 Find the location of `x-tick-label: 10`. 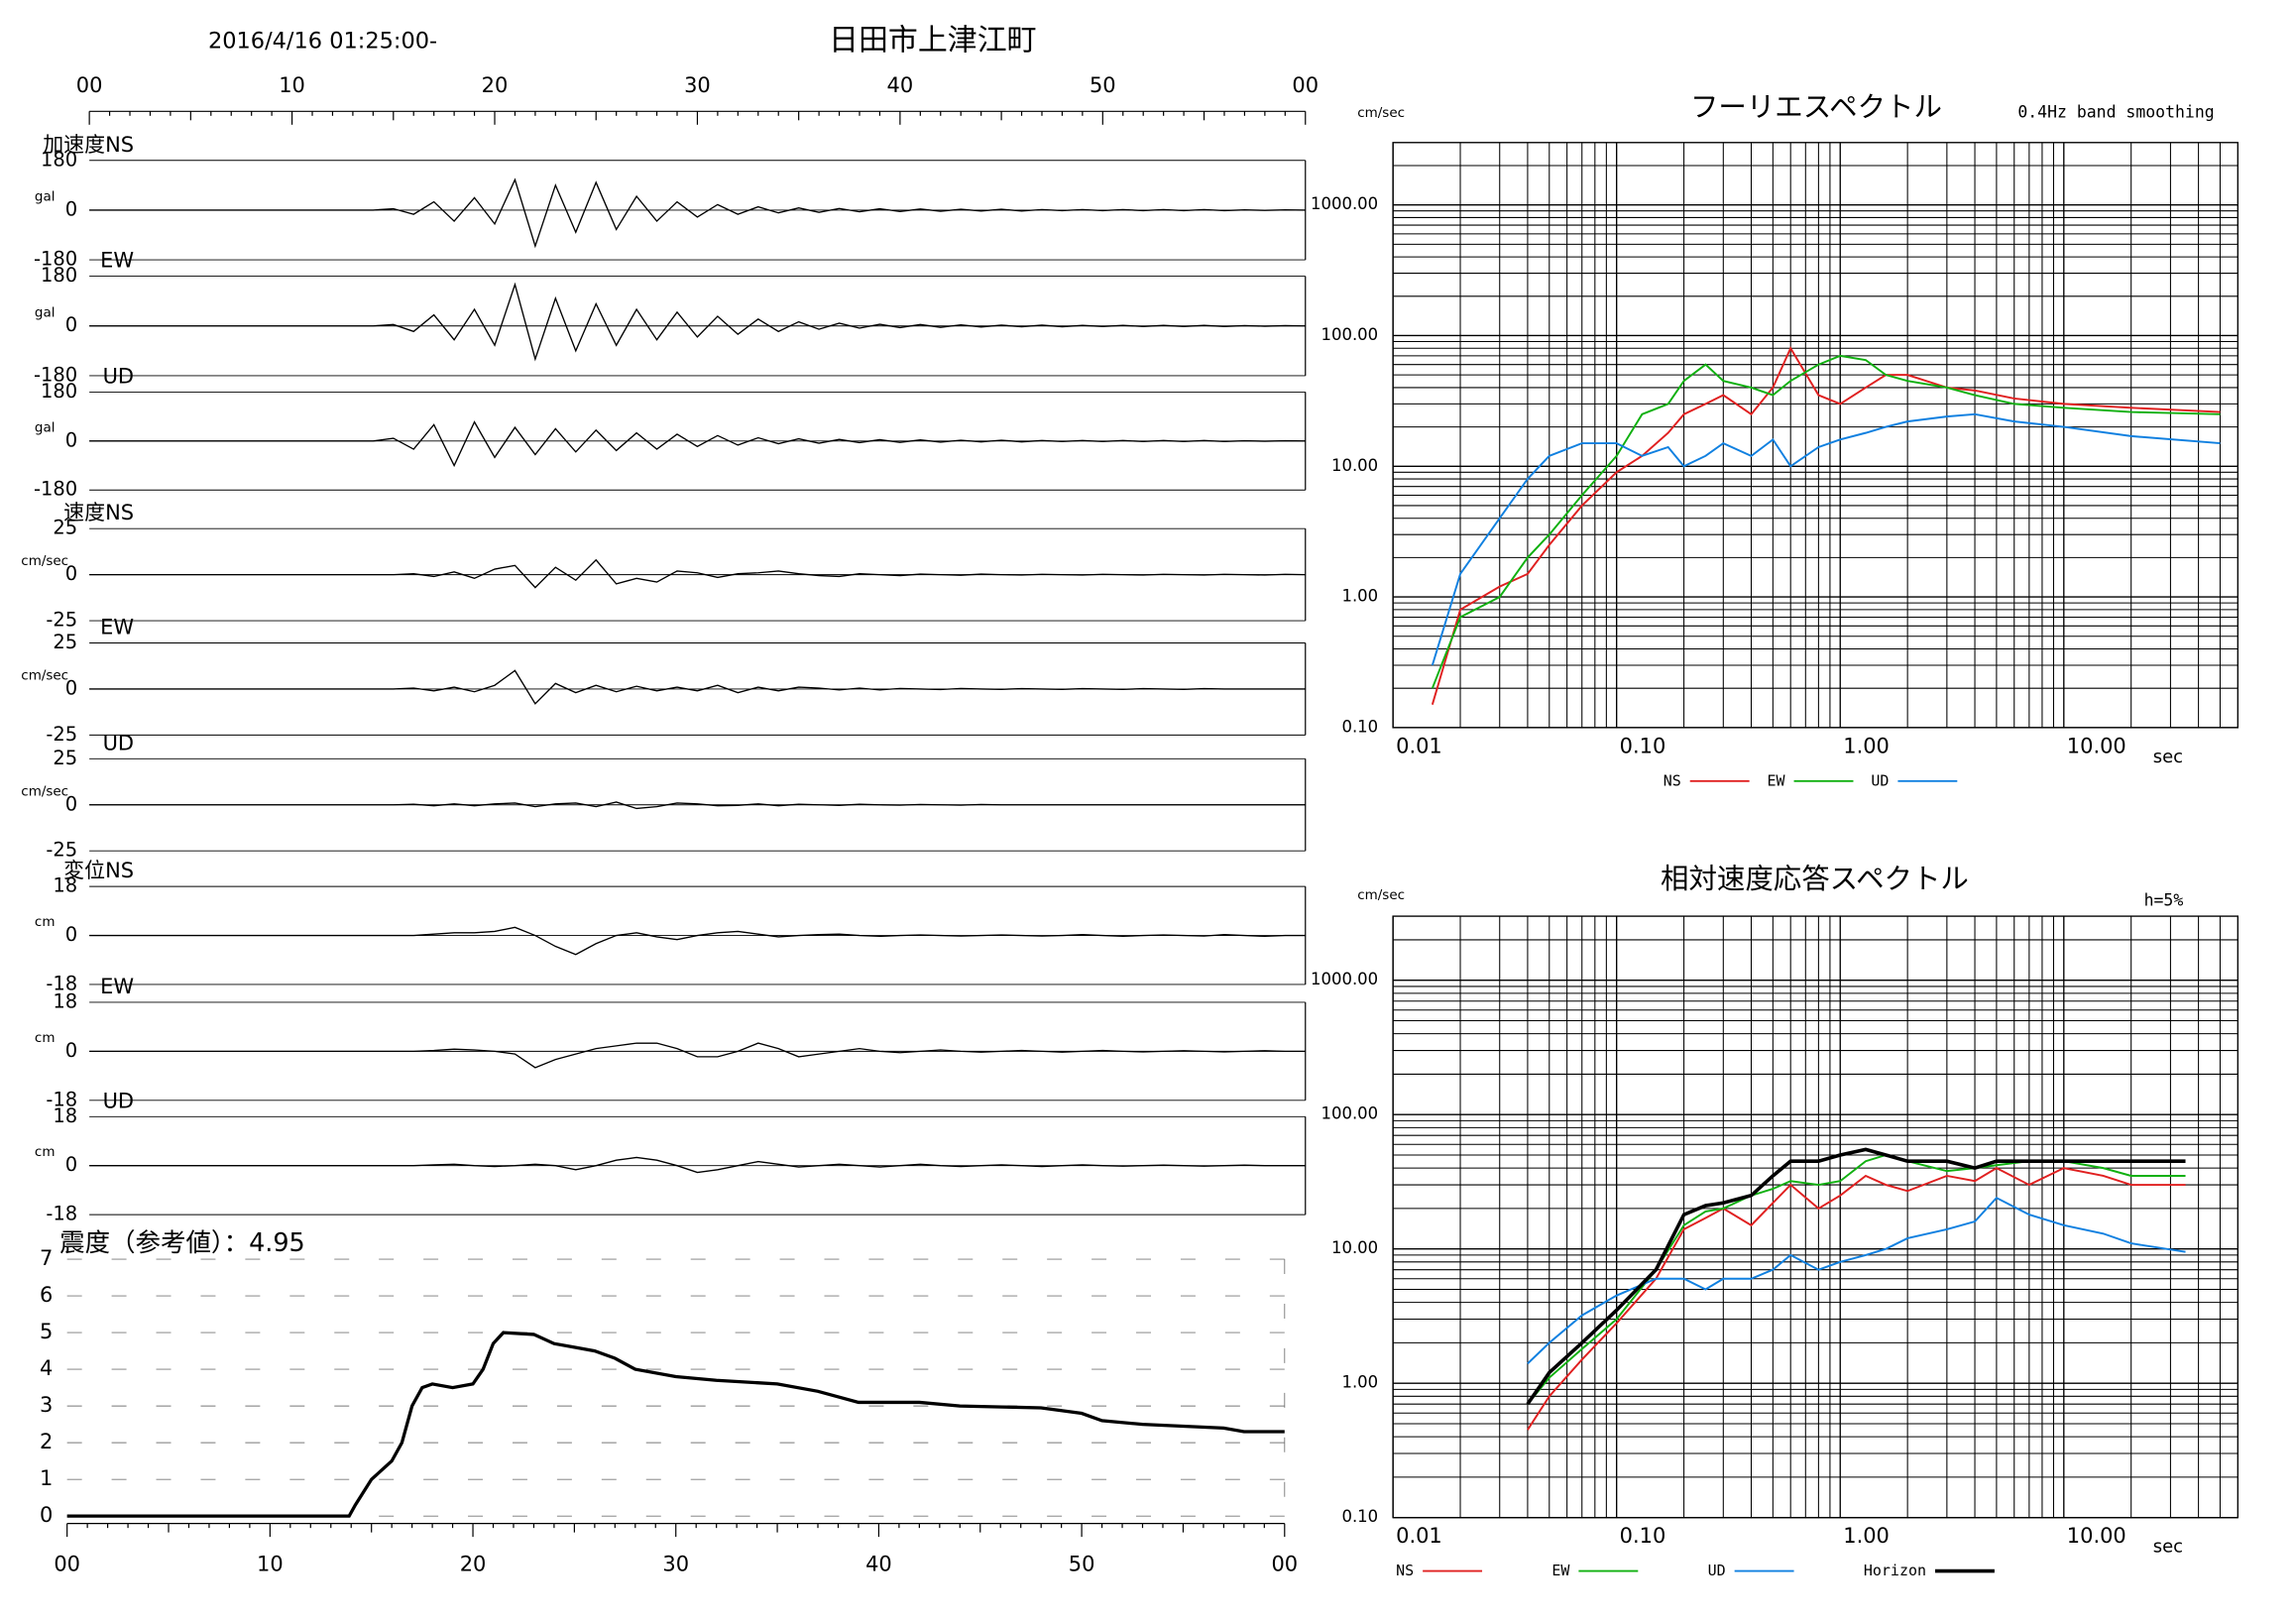

x-tick-label: 10 is located at coordinates (292, 85).